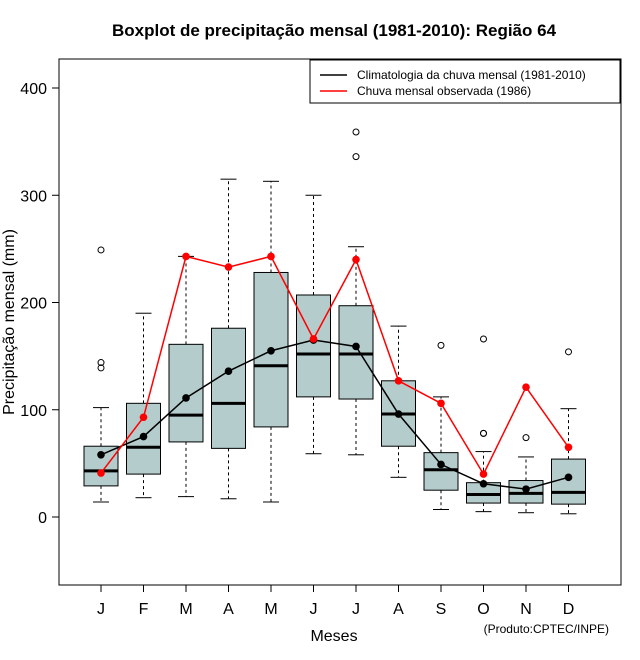 This screenshot has height=660, width=640. Describe the element at coordinates (483, 609) in the screenshot. I see `x-tick-label: O` at that location.